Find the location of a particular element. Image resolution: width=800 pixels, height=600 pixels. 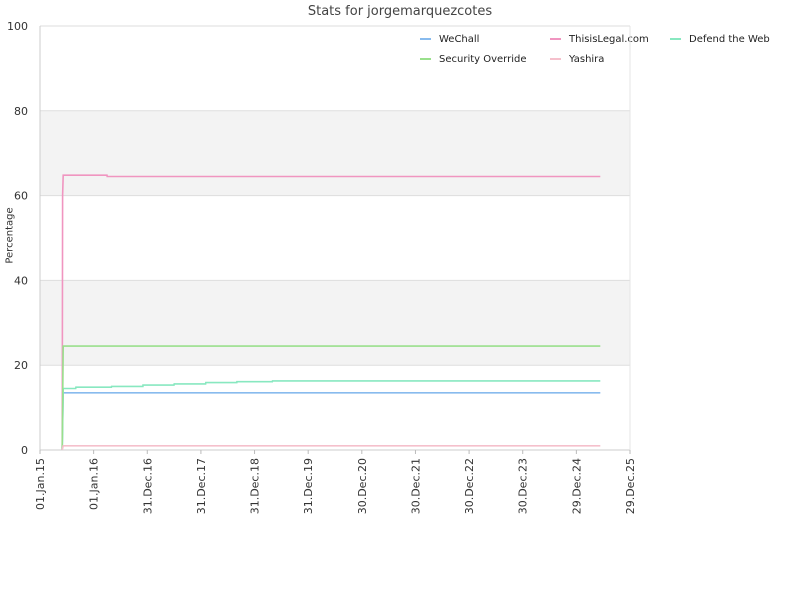

x-tick-label: 01.Jan.15 is located at coordinates (40, 484).